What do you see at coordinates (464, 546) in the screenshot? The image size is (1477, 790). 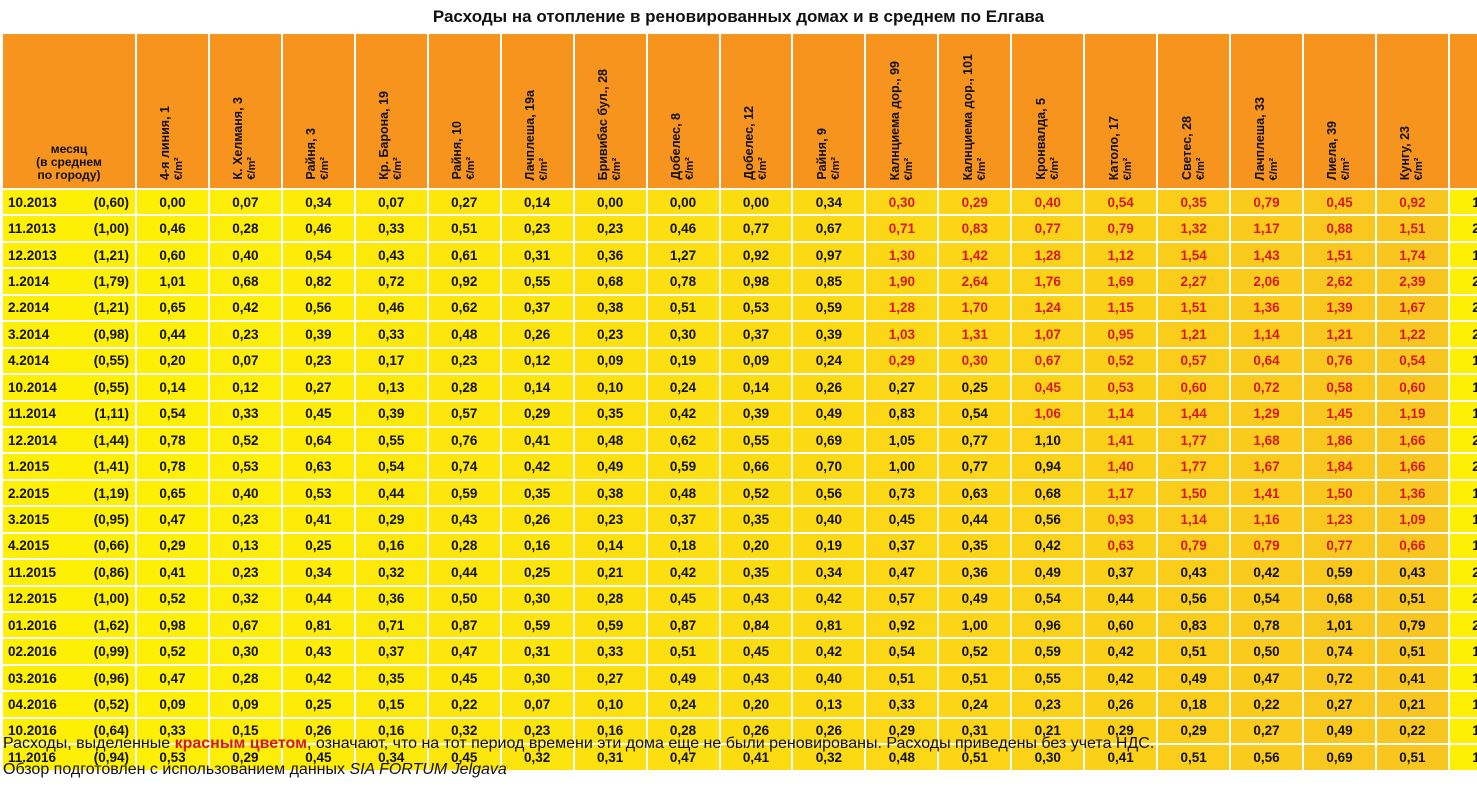 I see `table-cell: 0,28` at bounding box center [464, 546].